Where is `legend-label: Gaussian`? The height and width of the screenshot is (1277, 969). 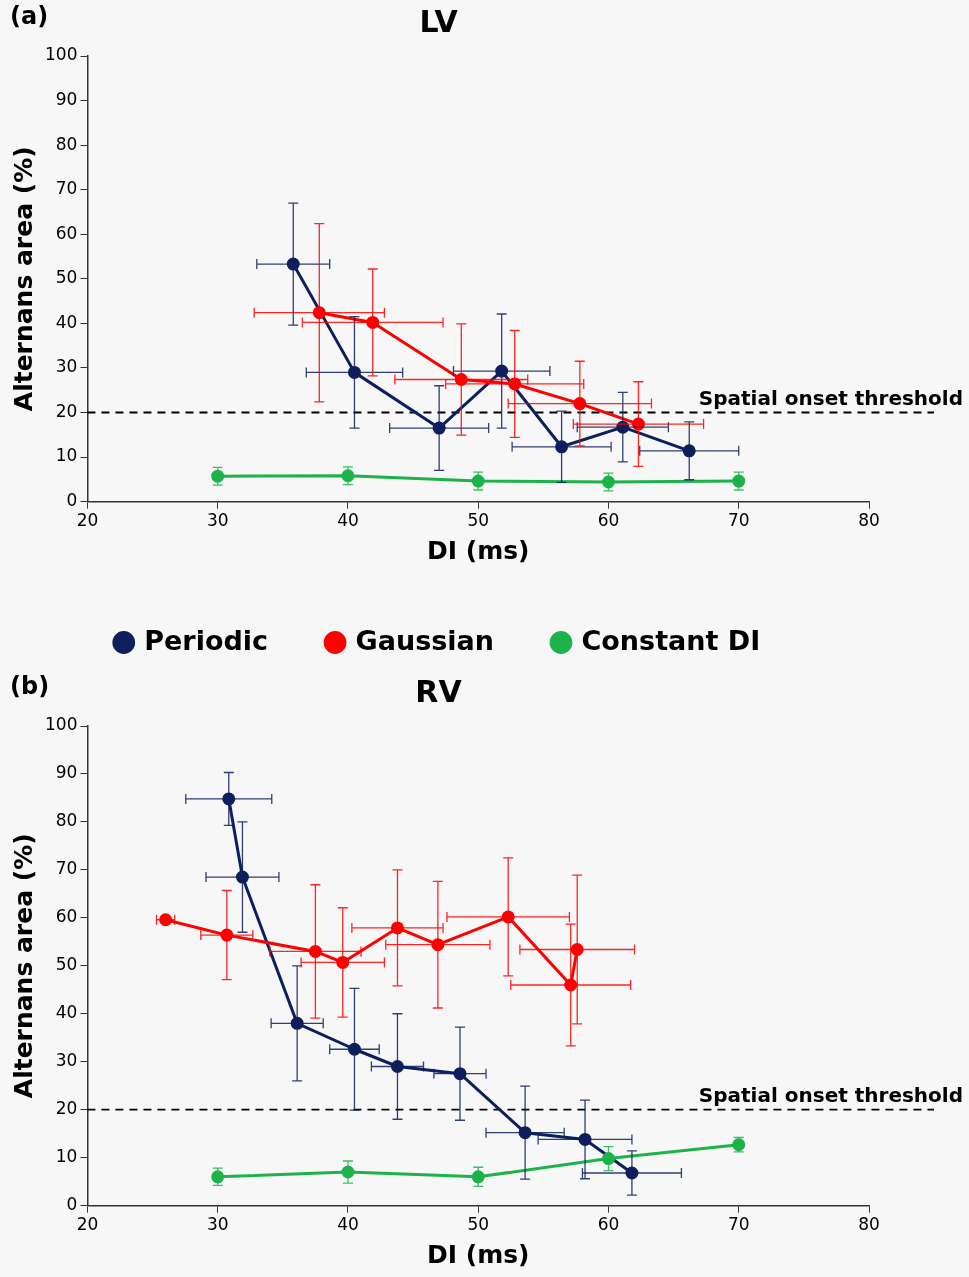
legend-label: Gaussian is located at coordinates (424, 640).